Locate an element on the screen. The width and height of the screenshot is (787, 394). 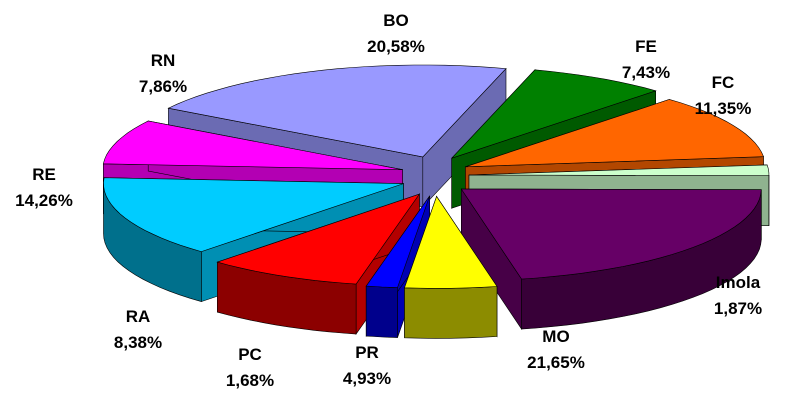
category-label: RN is located at coordinates (163, 61).